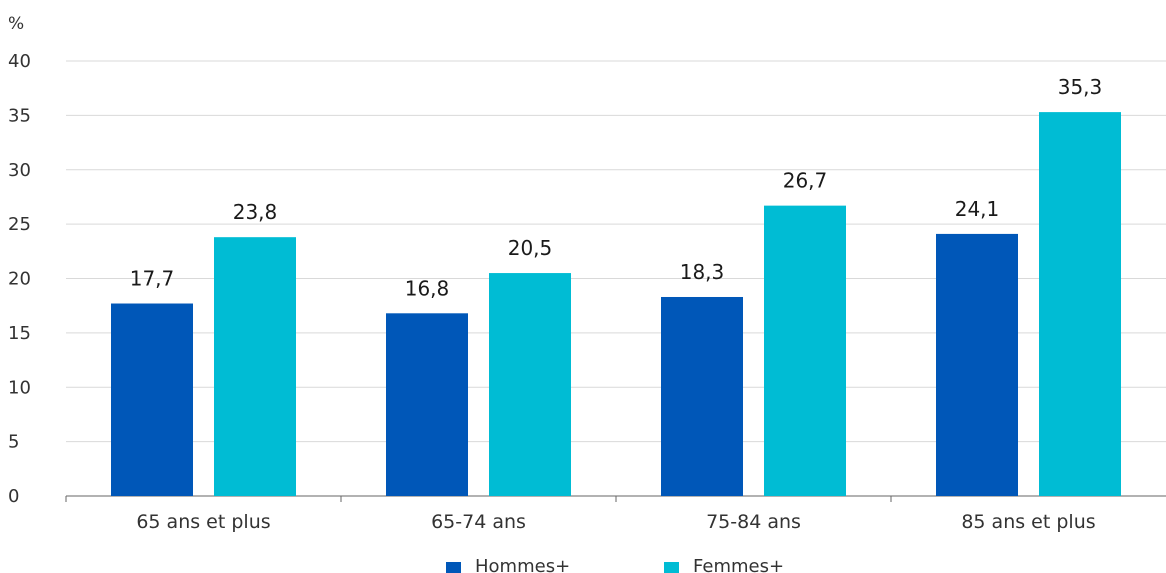 This screenshot has width=1166, height=573. I want to click on bar-value-label: 16,8, so click(427, 288).